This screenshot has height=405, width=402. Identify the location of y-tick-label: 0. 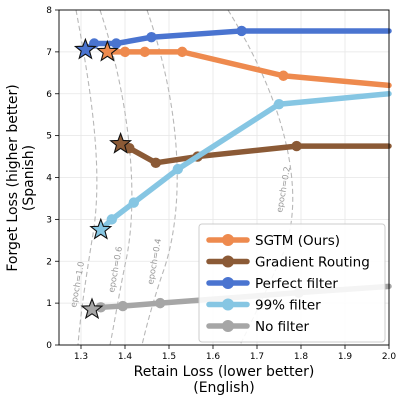
(49, 346).